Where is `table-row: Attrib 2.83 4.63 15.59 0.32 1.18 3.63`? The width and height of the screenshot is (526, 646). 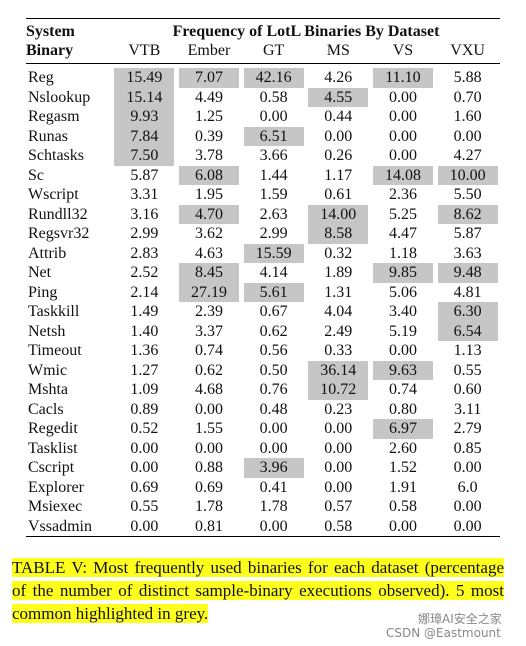
table-row: Attrib 2.83 4.63 15.59 0.32 1.18 3.63 is located at coordinates (263, 253).